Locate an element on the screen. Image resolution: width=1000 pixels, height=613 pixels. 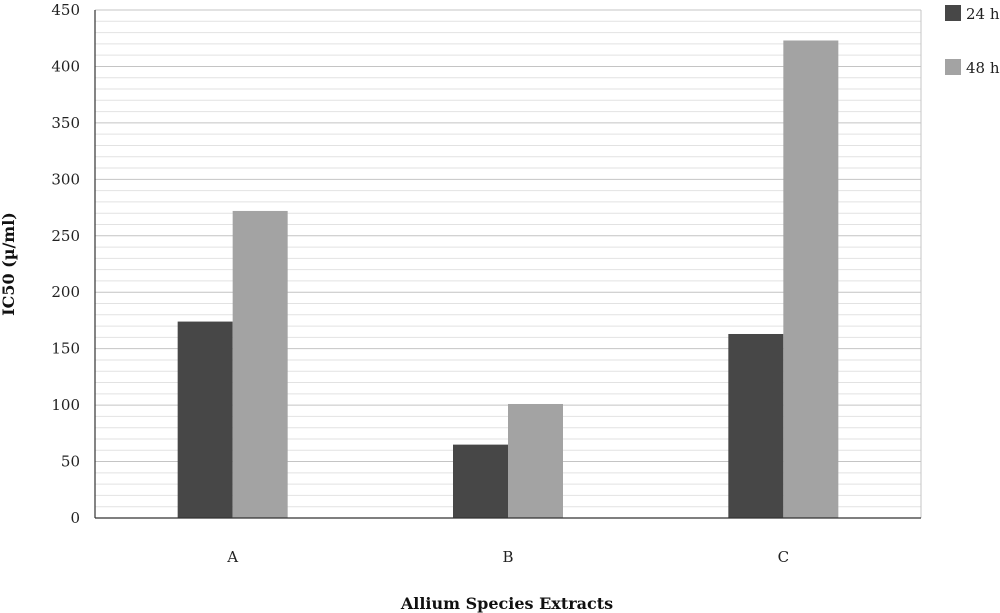
x-tick-label: B is located at coordinates (507, 557).